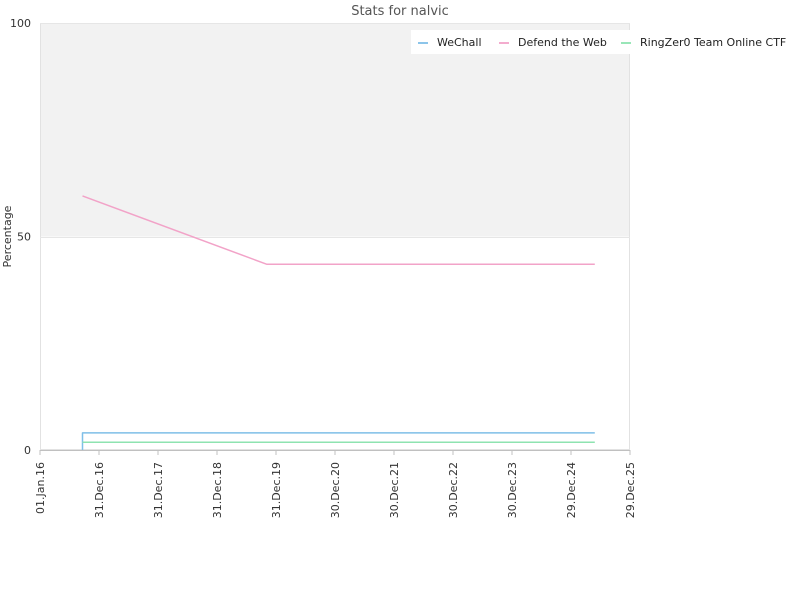  Describe the element at coordinates (400, 11) in the screenshot. I see `chart-title: Stats for nalvic` at that location.